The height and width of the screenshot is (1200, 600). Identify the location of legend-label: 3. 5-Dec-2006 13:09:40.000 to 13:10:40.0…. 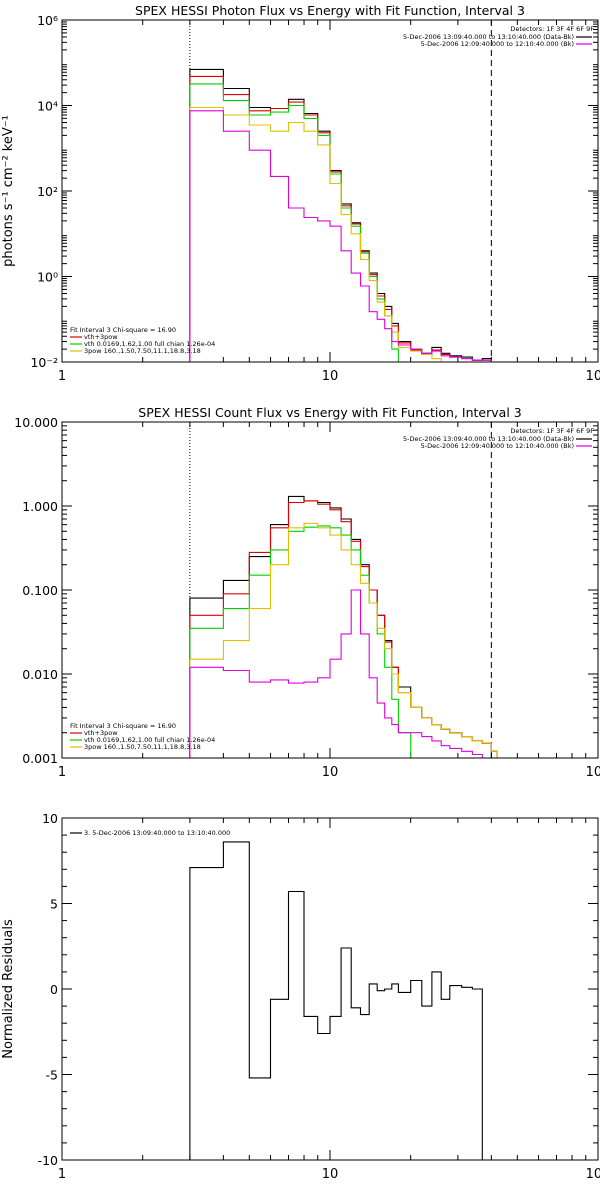
(157, 833).